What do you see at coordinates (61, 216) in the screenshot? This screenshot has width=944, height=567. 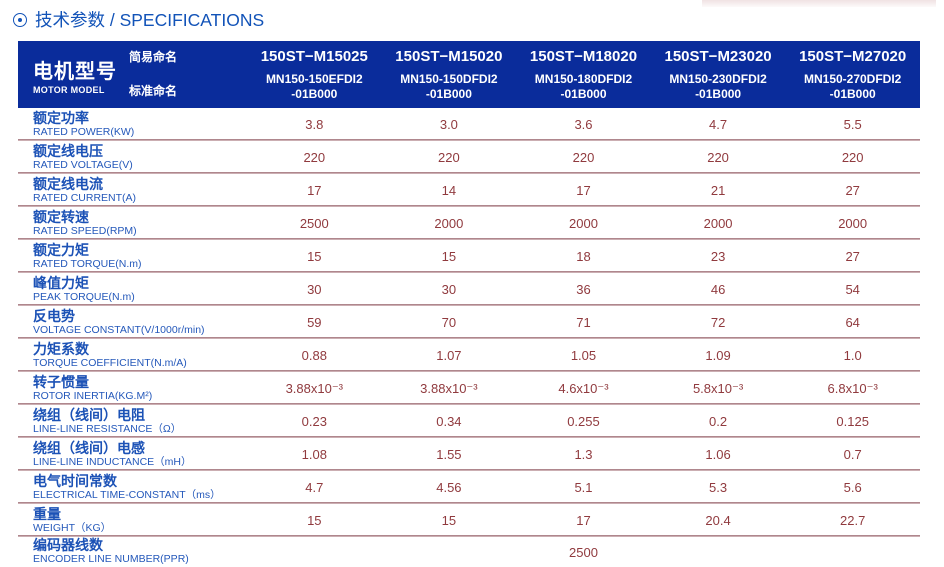 I see `row-label-cn: 额定转速` at bounding box center [61, 216].